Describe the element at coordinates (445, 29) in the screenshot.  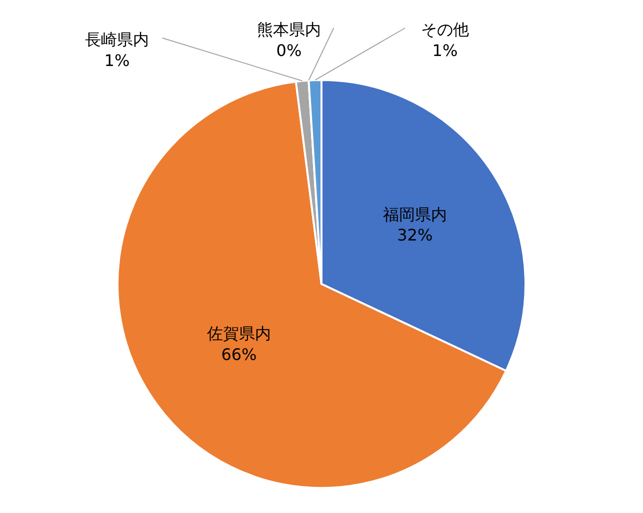
I see `slice-label: その他` at that location.